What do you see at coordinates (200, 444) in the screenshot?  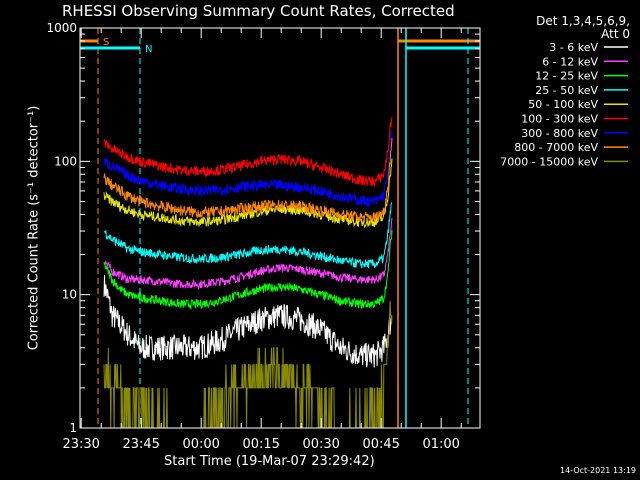 I see `x-tick-label: 00:00` at bounding box center [200, 444].